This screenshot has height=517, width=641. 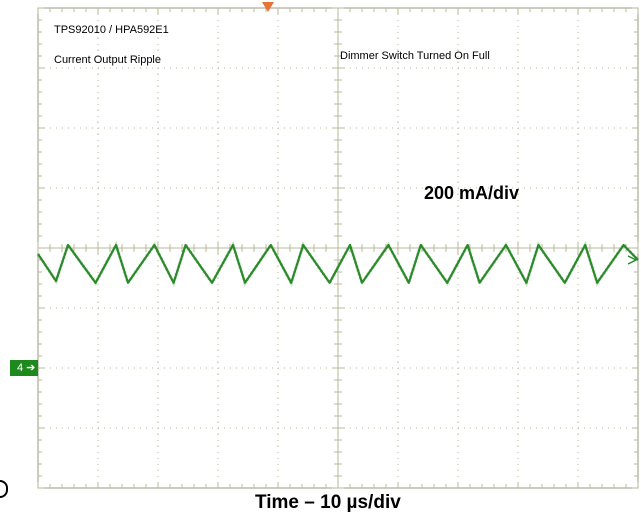 What do you see at coordinates (111, 30) in the screenshot?
I see `chart-title: TPS92010 / HPA592E1` at bounding box center [111, 30].